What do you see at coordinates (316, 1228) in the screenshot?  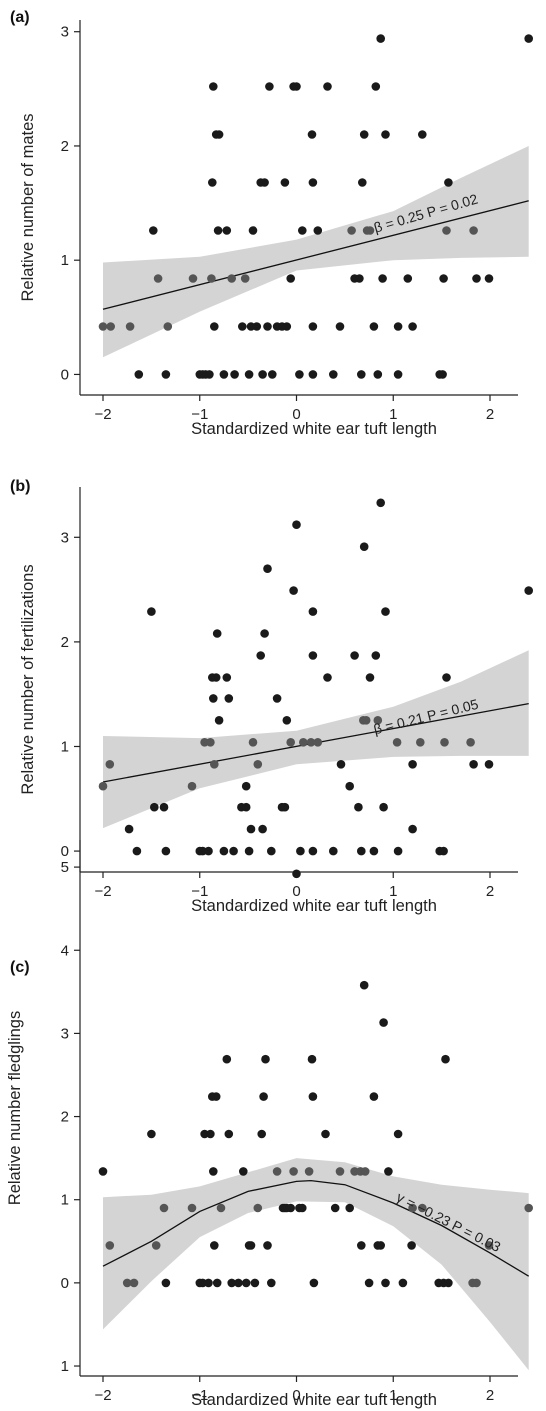 I see `fit-line` at bounding box center [316, 1228].